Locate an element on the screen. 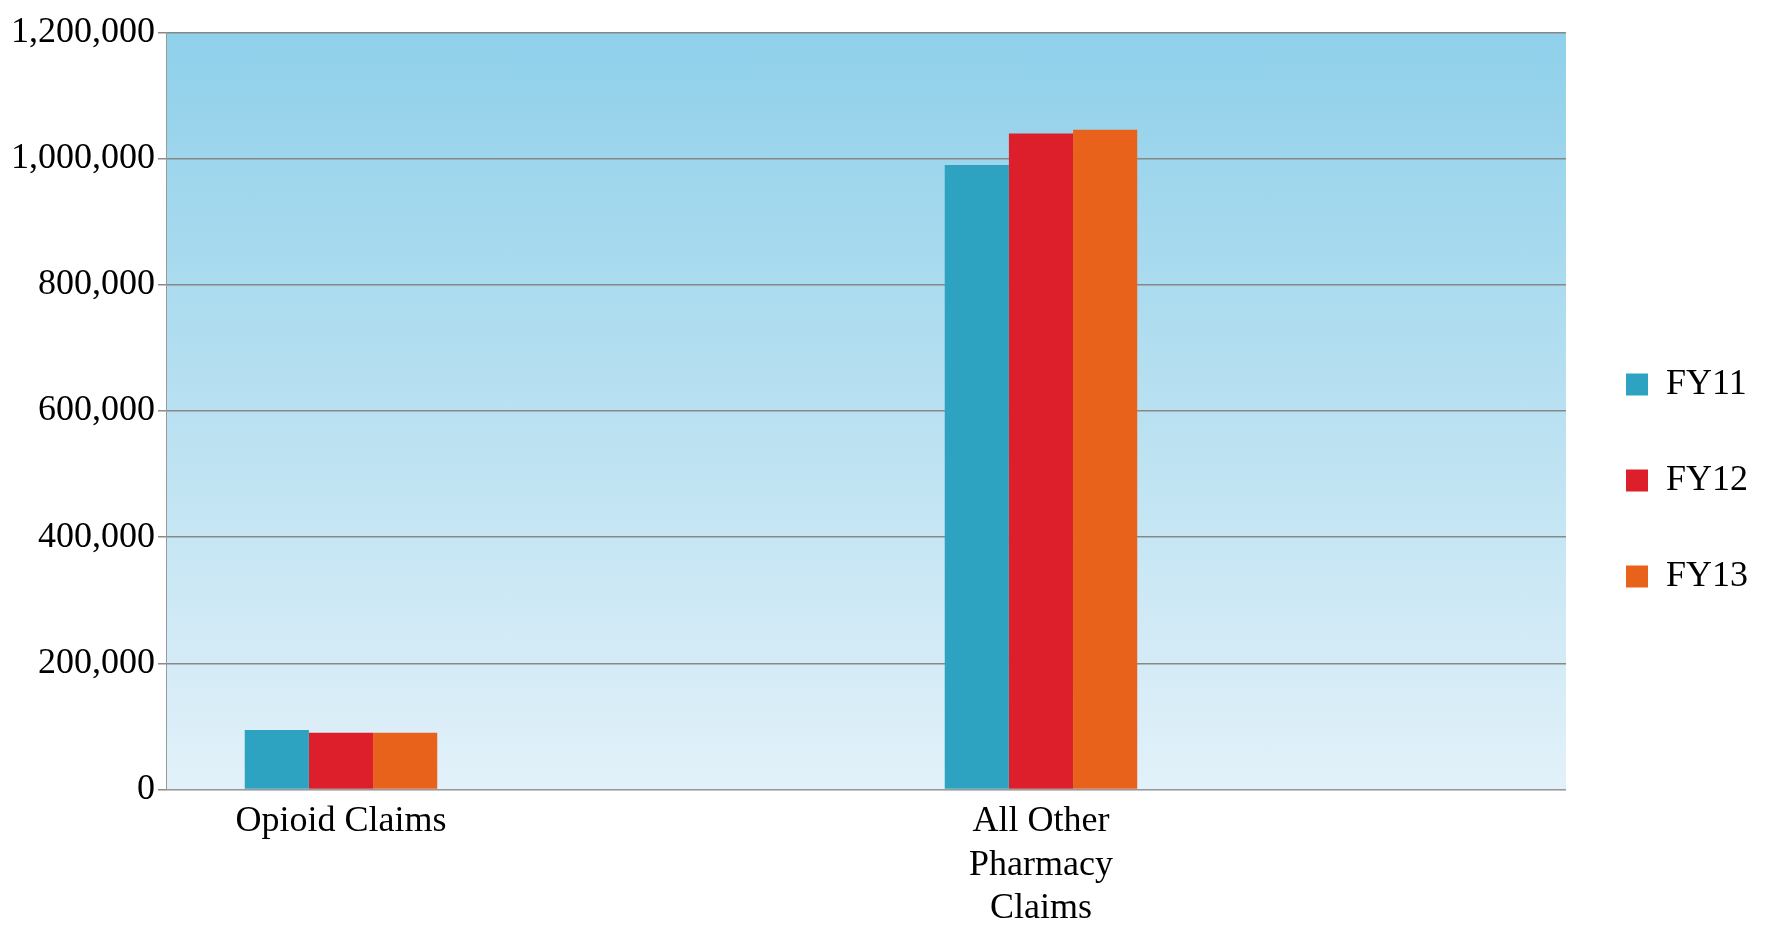 Image resolution: width=1776 pixels, height=945 pixels. y-tick-label: 400,000 is located at coordinates (96, 534).